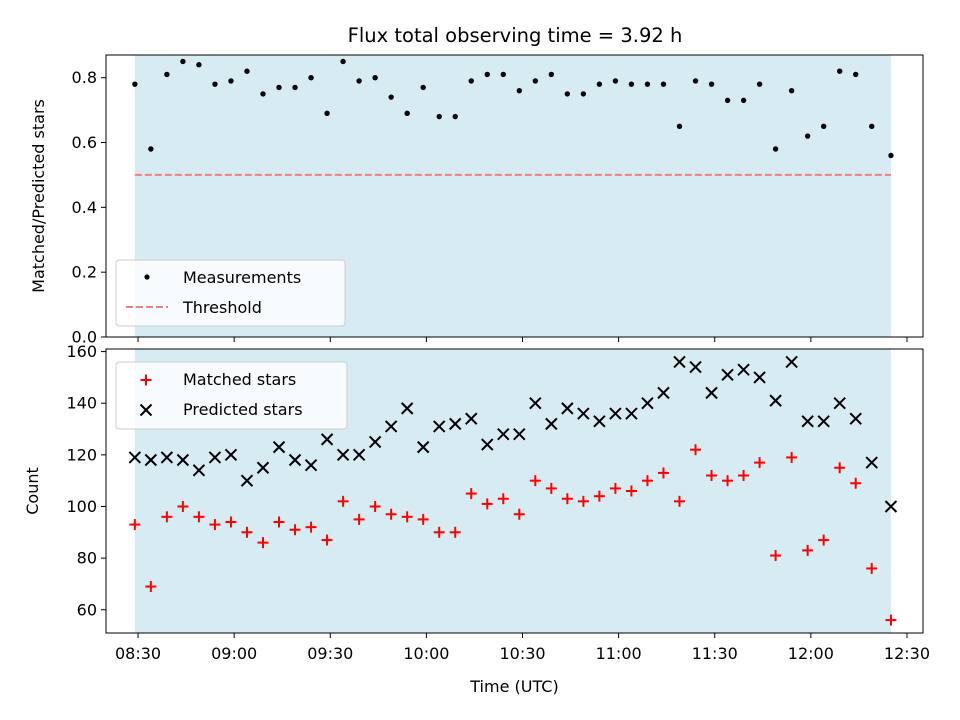  I want to click on ratio-legend: Measurements Threshold, so click(230, 293).